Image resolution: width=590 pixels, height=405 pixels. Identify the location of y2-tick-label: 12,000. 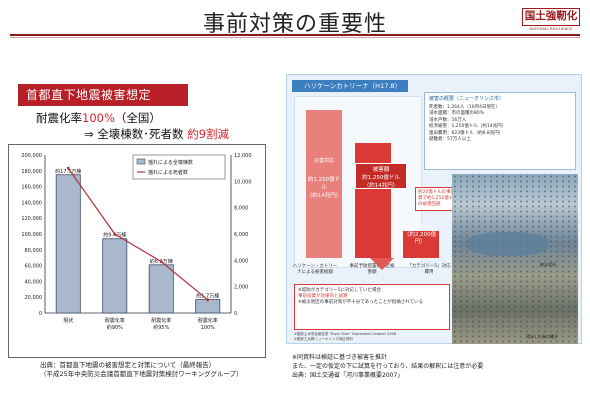
(243, 156).